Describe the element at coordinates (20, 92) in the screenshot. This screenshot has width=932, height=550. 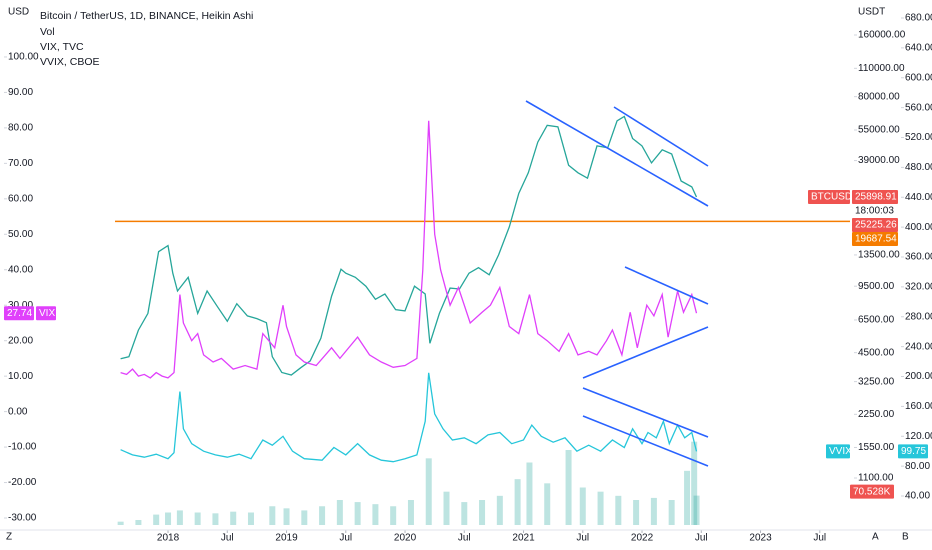
I see `y-tick-label: 90.00` at that location.